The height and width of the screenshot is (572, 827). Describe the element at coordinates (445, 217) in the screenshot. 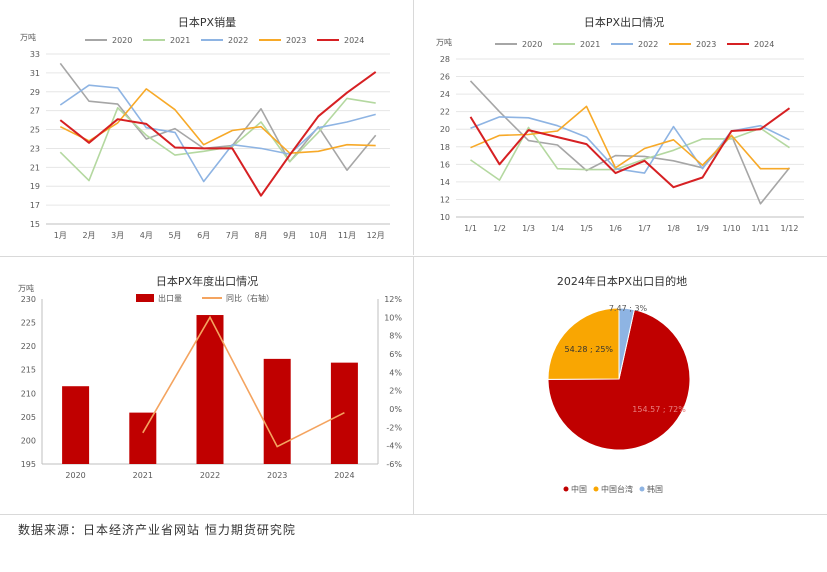

I see `y-tick-label: 10` at that location.